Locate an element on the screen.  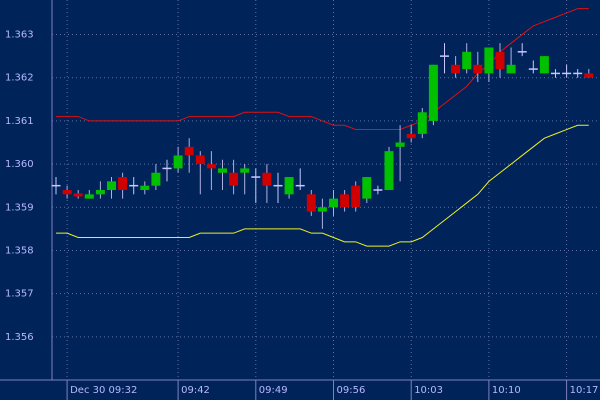
y-tick-label: 1.363 is located at coordinates (19, 35).